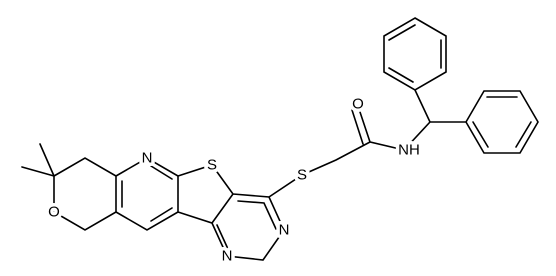  What do you see at coordinates (409, 150) in the screenshot?
I see `atom-label: NH` at bounding box center [409, 150].